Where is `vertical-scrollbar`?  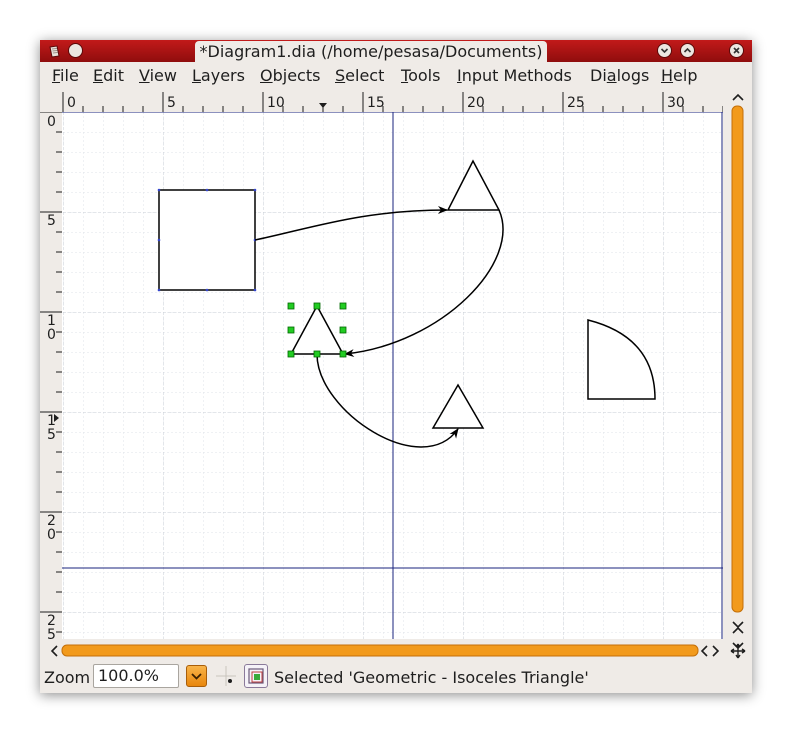 vertical-scrollbar is located at coordinates (738, 371).